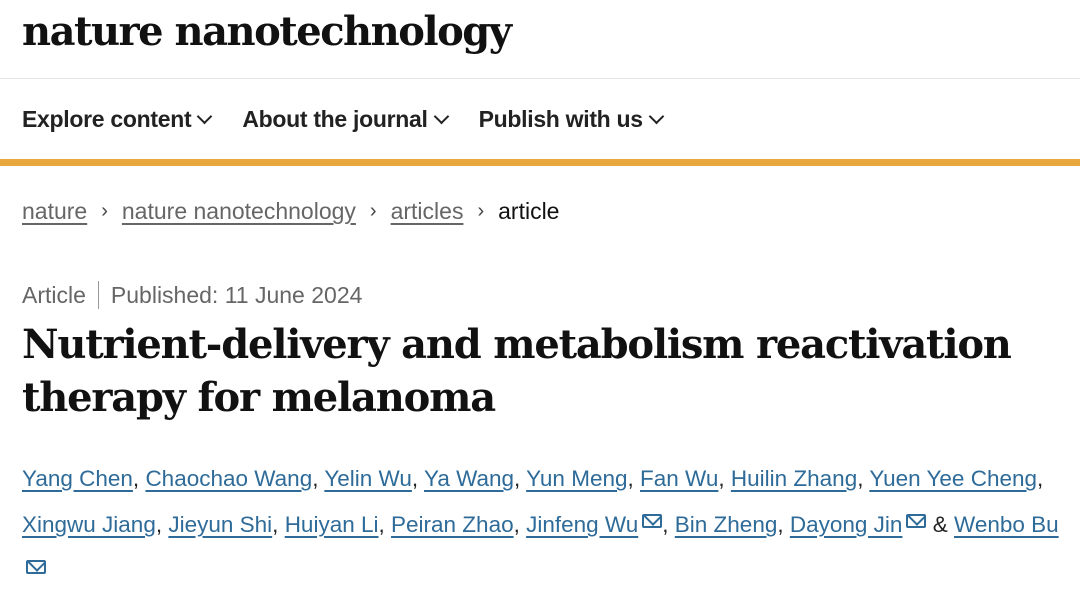  Describe the element at coordinates (55, 211) in the screenshot. I see `breadcrumb-nature: nature` at that location.